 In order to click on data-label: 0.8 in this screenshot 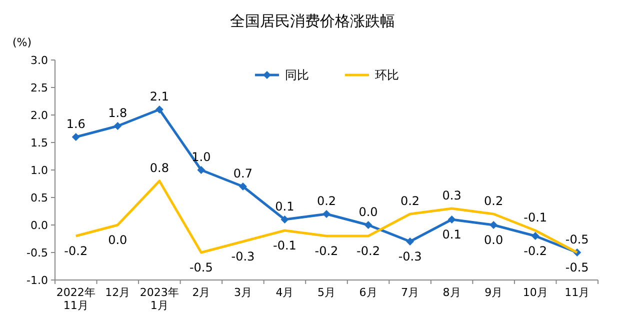, I will do `click(159, 168)`.